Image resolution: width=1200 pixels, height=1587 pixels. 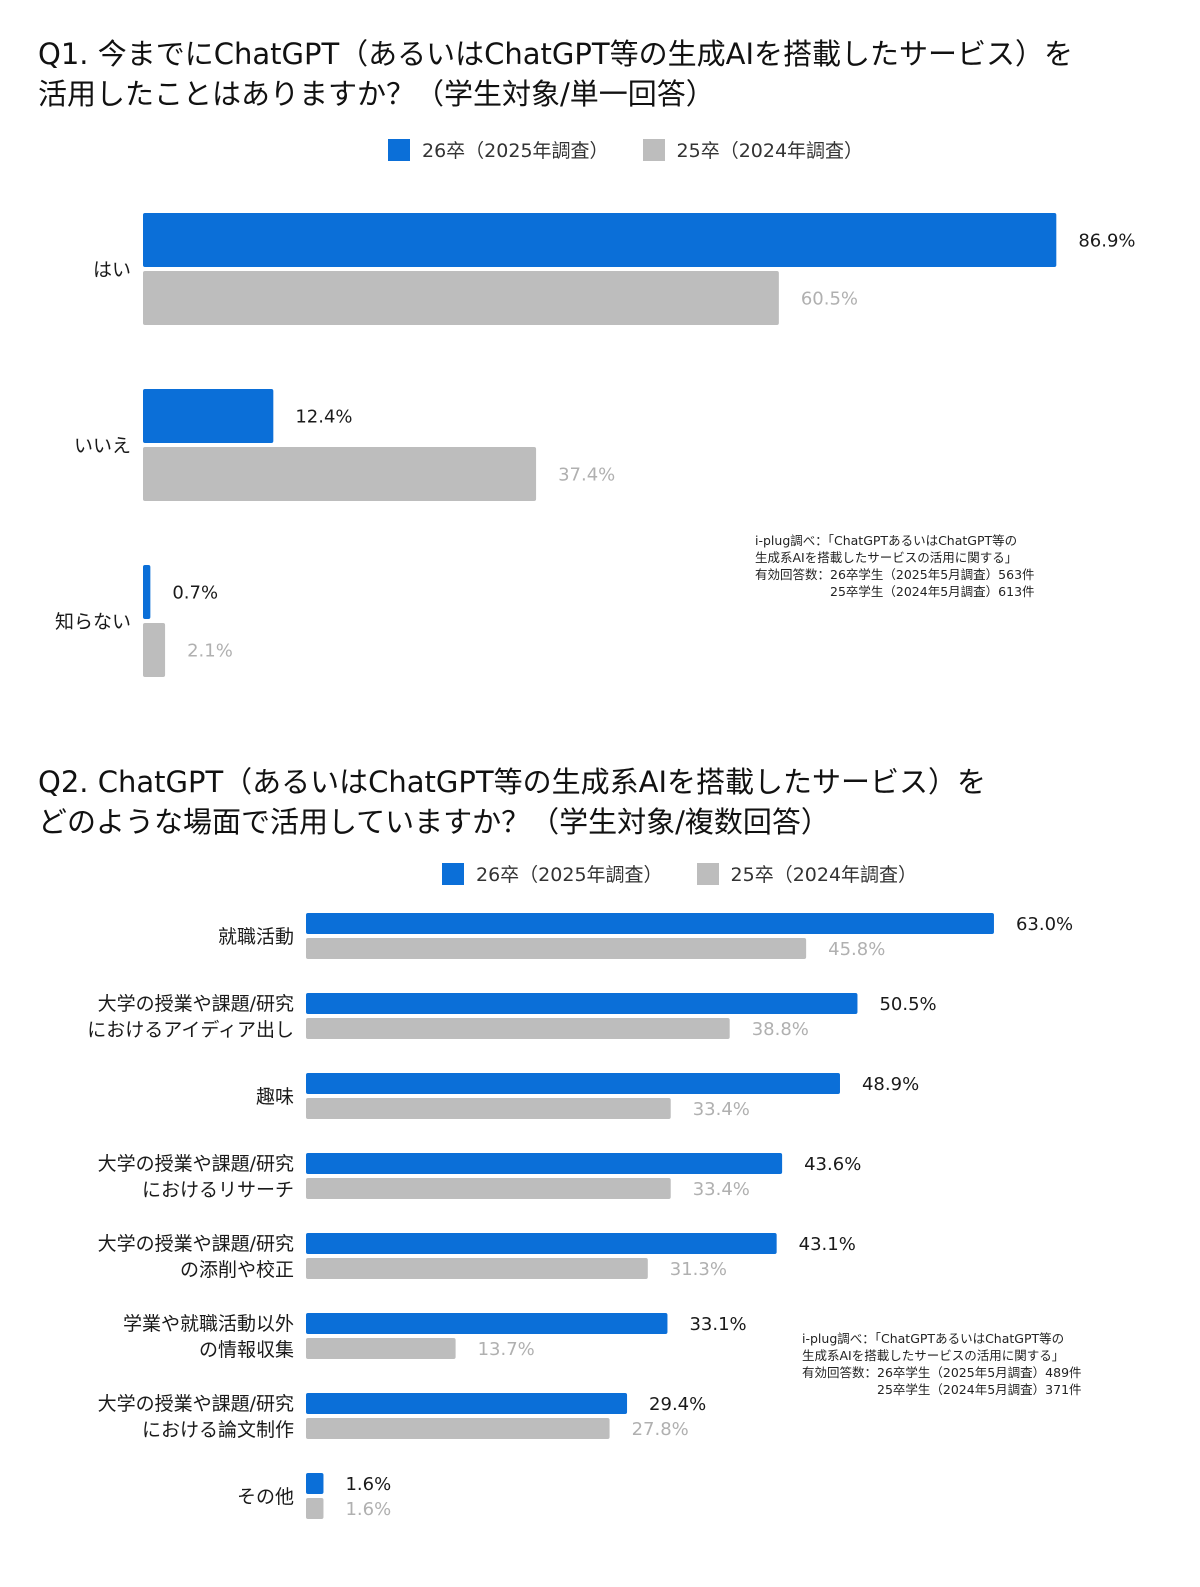 I want to click on category-label: 大学の授業や課題/研究の添削や校正, so click(x=196, y=1257).